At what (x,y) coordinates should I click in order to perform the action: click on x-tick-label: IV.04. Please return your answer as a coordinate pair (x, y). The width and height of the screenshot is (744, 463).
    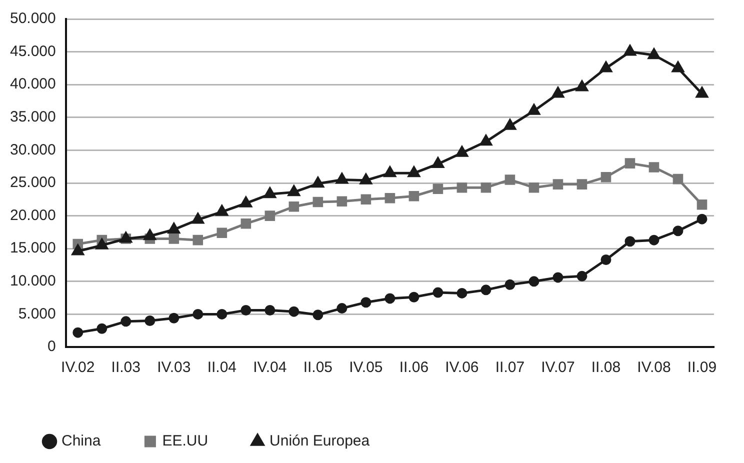
    Looking at the image, I should click on (270, 367).